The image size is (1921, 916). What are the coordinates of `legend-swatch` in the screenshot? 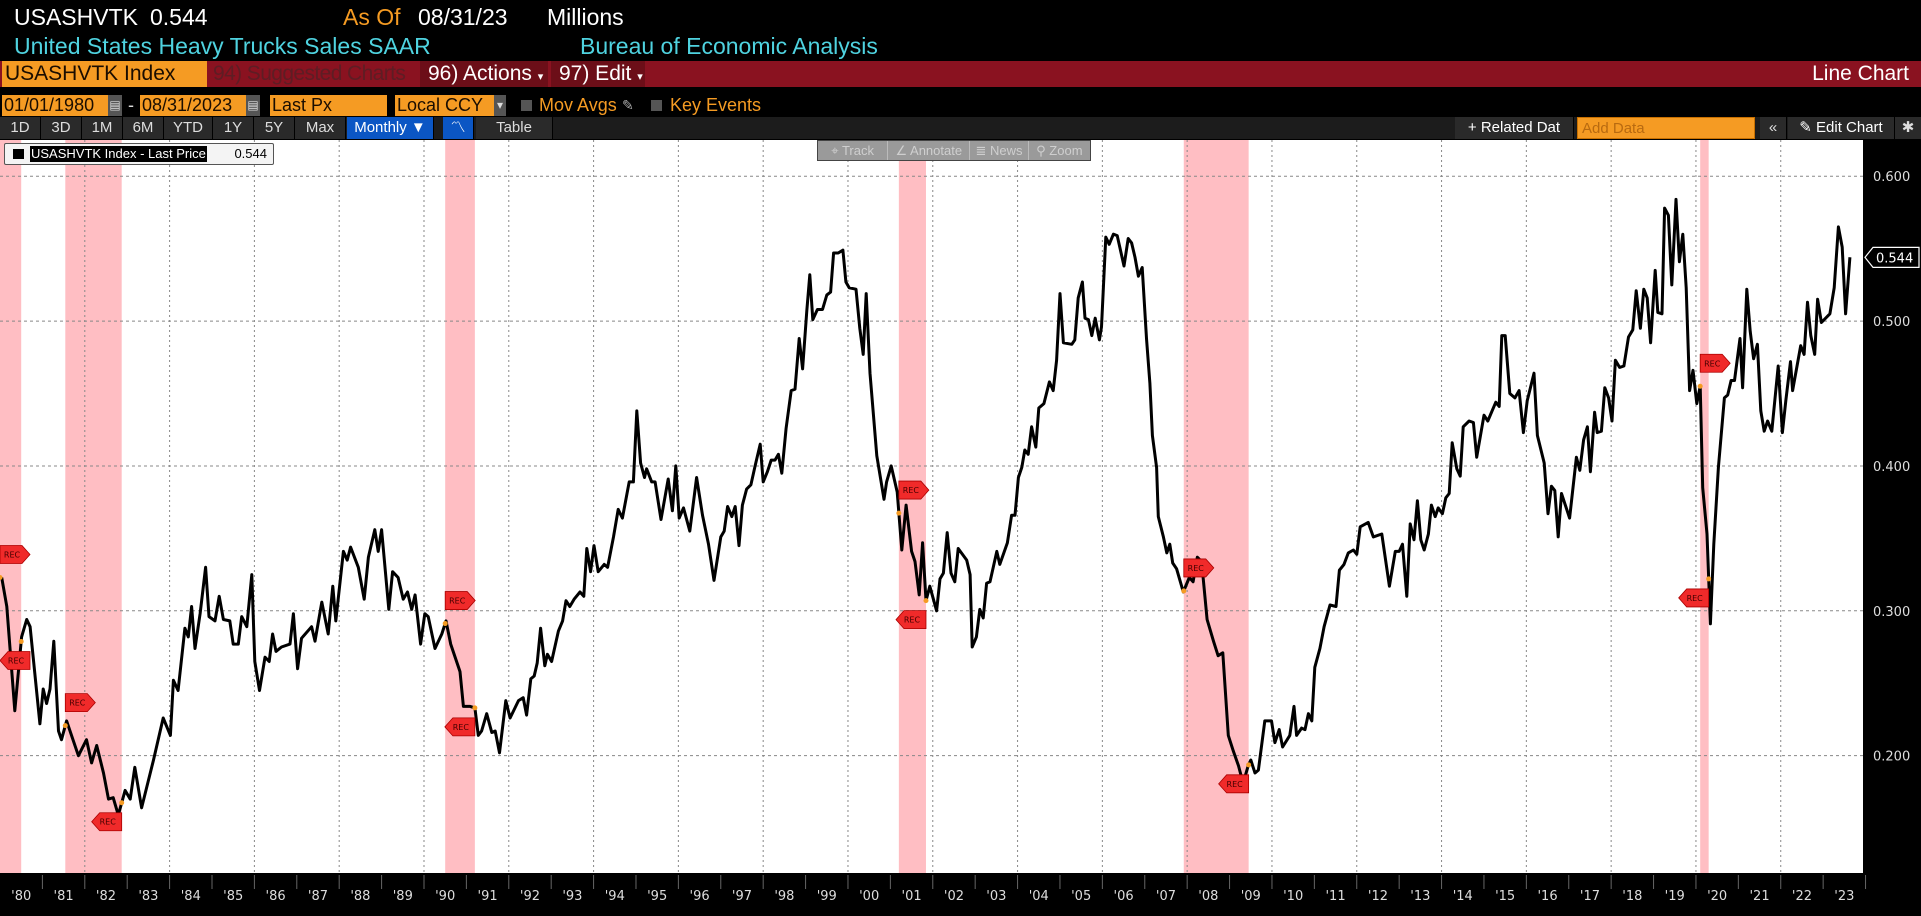 It's located at (18, 154).